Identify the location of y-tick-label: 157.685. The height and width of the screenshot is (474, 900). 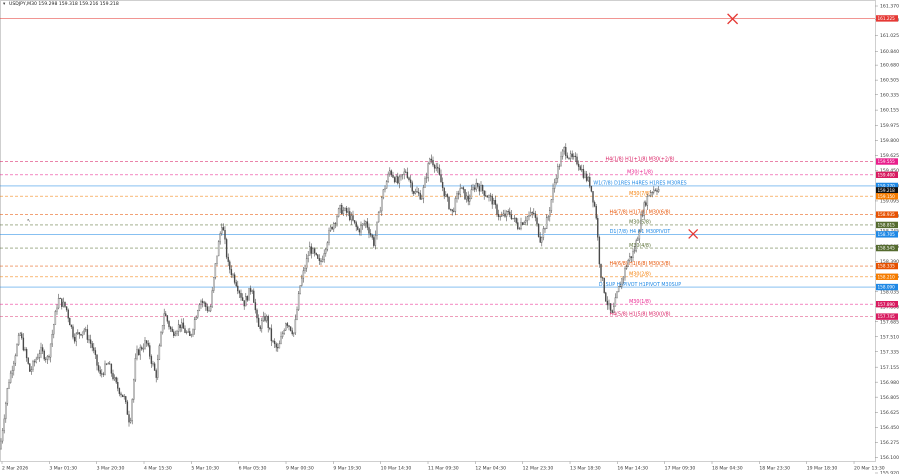
(889, 322).